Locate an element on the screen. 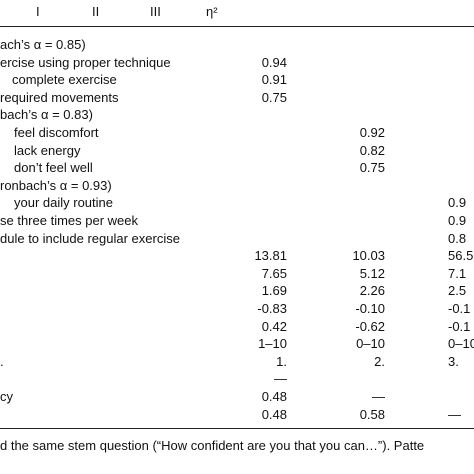 The height and width of the screenshot is (474, 474). cell: -0.10 is located at coordinates (370, 308).